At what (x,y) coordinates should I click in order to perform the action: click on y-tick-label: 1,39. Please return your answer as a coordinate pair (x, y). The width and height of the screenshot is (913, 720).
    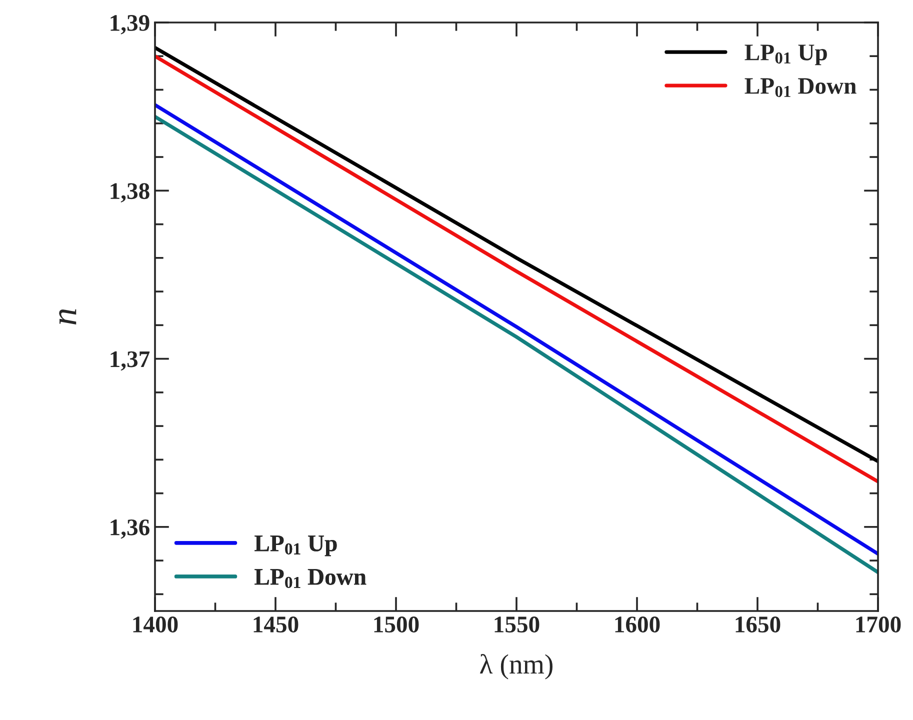
    Looking at the image, I should click on (130, 24).